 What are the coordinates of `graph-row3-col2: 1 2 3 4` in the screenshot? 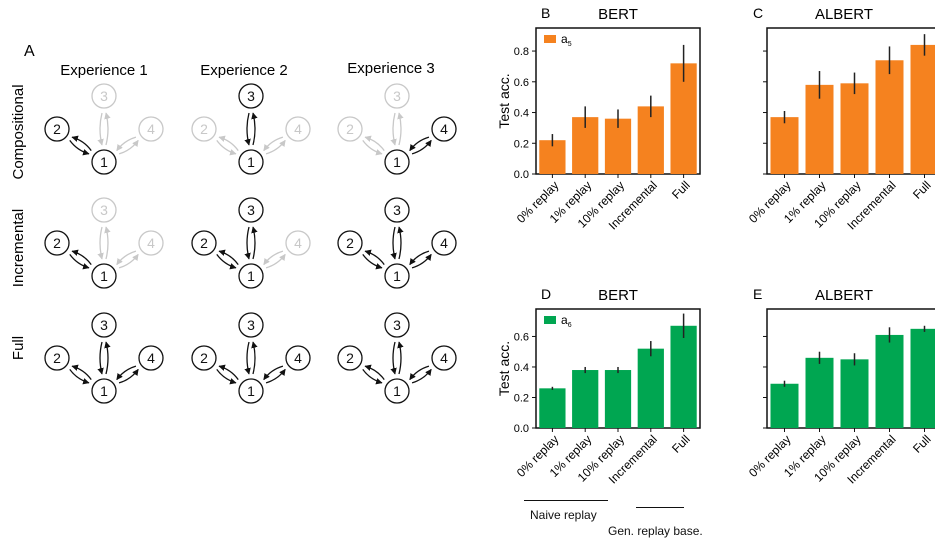 It's located at (251, 358).